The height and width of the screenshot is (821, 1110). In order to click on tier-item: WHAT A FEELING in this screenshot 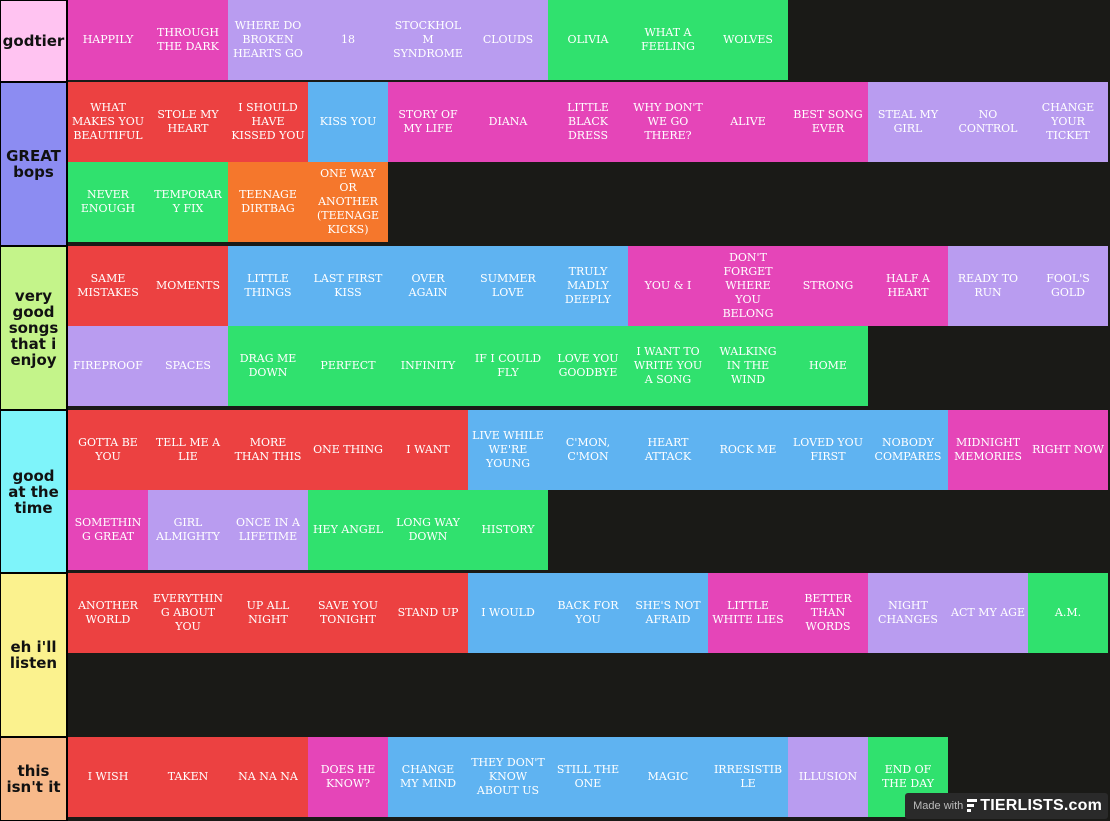, I will do `click(668, 40)`.